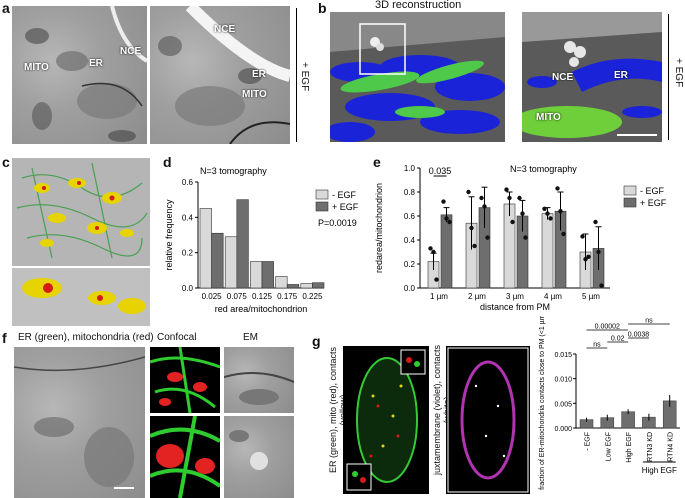 This screenshot has width=685, height=498. What do you see at coordinates (250, 337) in the screenshot?
I see `panel-f-em-label: EM` at bounding box center [250, 337].